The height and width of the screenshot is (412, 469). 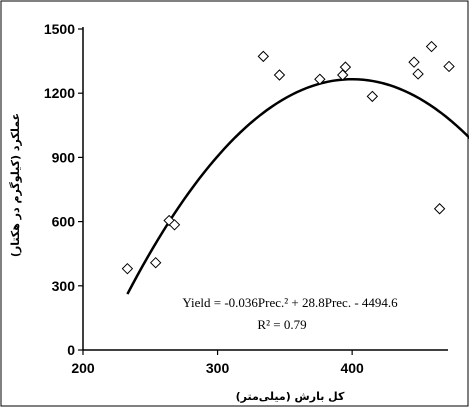 What do you see at coordinates (59, 93) in the screenshot?
I see `y-tick-label: 1200` at bounding box center [59, 93].